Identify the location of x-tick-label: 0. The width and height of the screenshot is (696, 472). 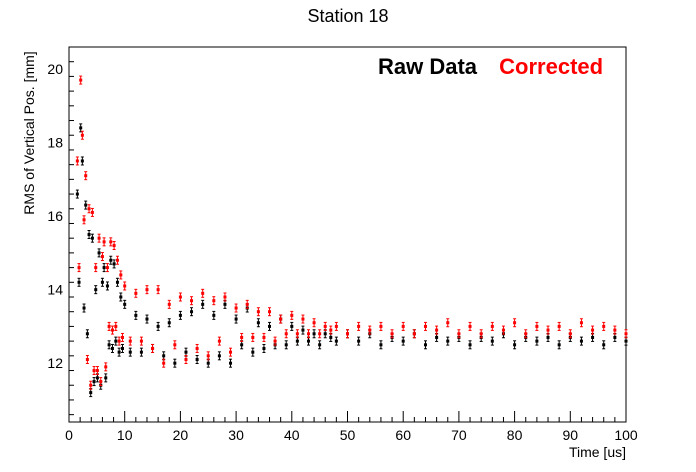
(69, 435).